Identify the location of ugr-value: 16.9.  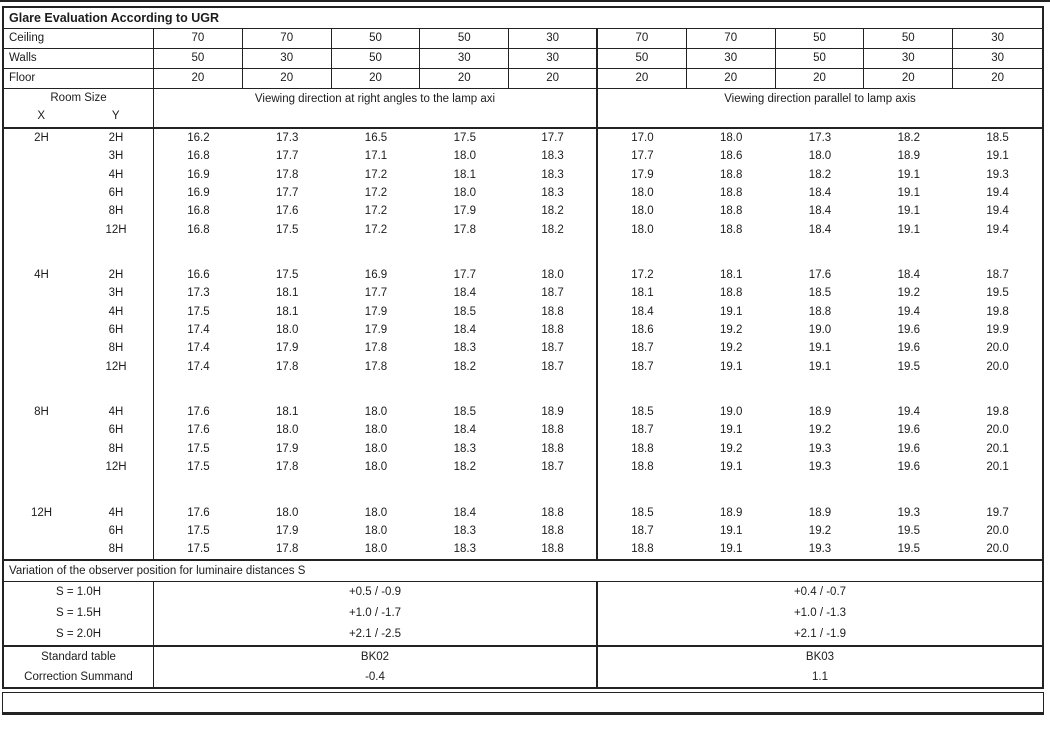
(198, 174).